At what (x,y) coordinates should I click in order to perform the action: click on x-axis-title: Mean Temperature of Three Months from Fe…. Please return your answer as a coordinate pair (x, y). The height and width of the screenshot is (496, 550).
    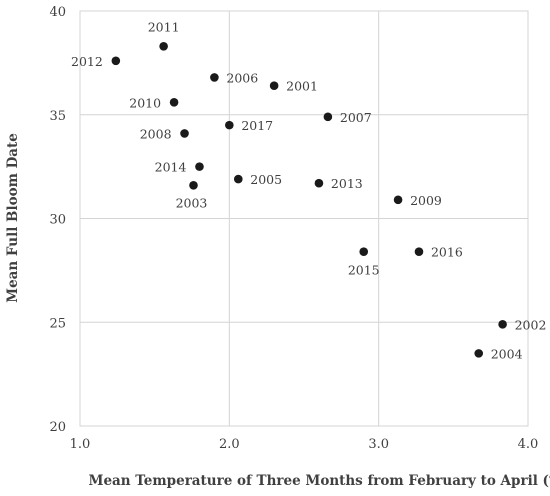
    Looking at the image, I should click on (319, 481).